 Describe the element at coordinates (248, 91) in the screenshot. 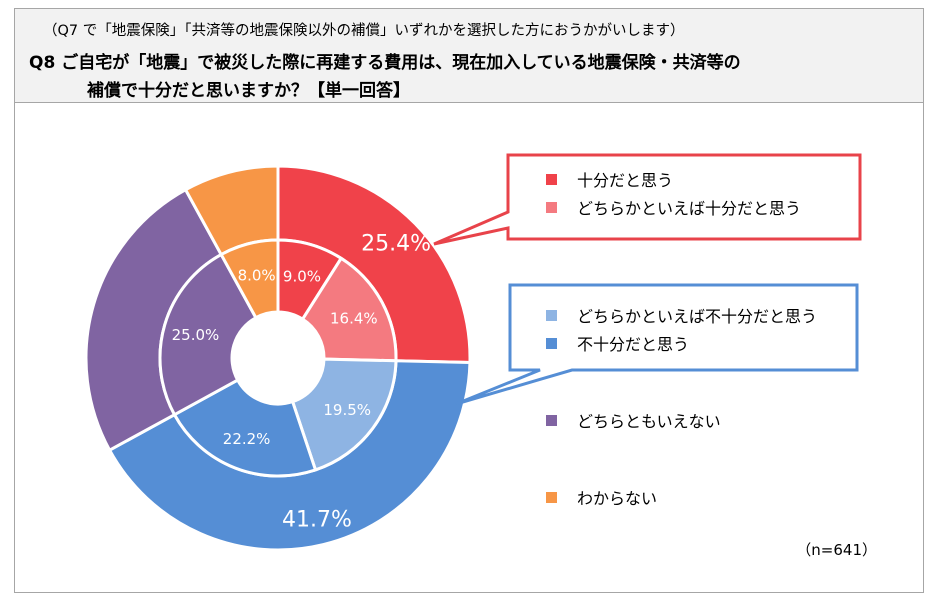

I see `question-title-line2: 補償で十分だと思いますか？【単一回答】` at that location.